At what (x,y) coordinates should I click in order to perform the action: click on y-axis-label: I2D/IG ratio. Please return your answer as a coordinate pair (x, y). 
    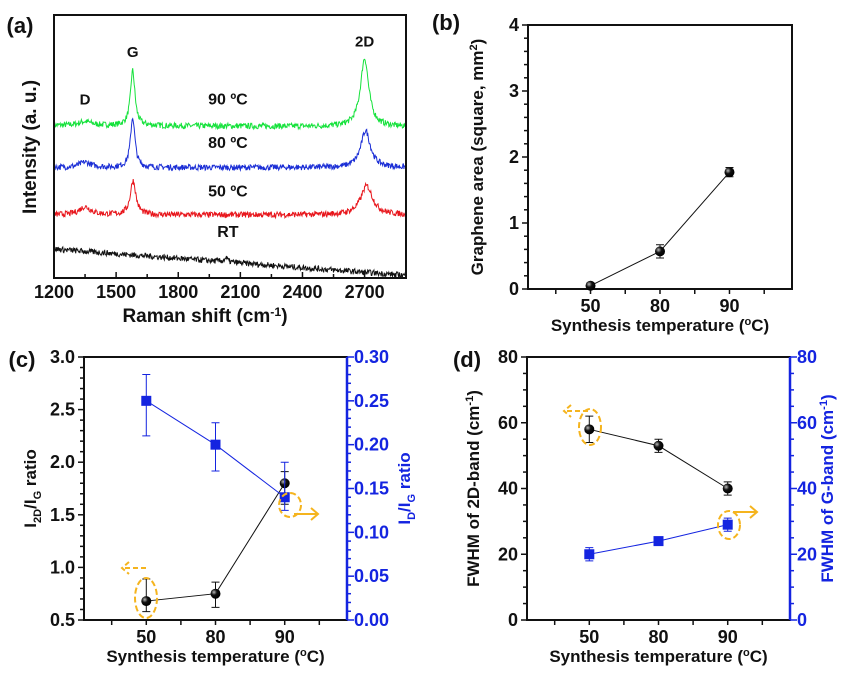
    Looking at the image, I should click on (32, 488).